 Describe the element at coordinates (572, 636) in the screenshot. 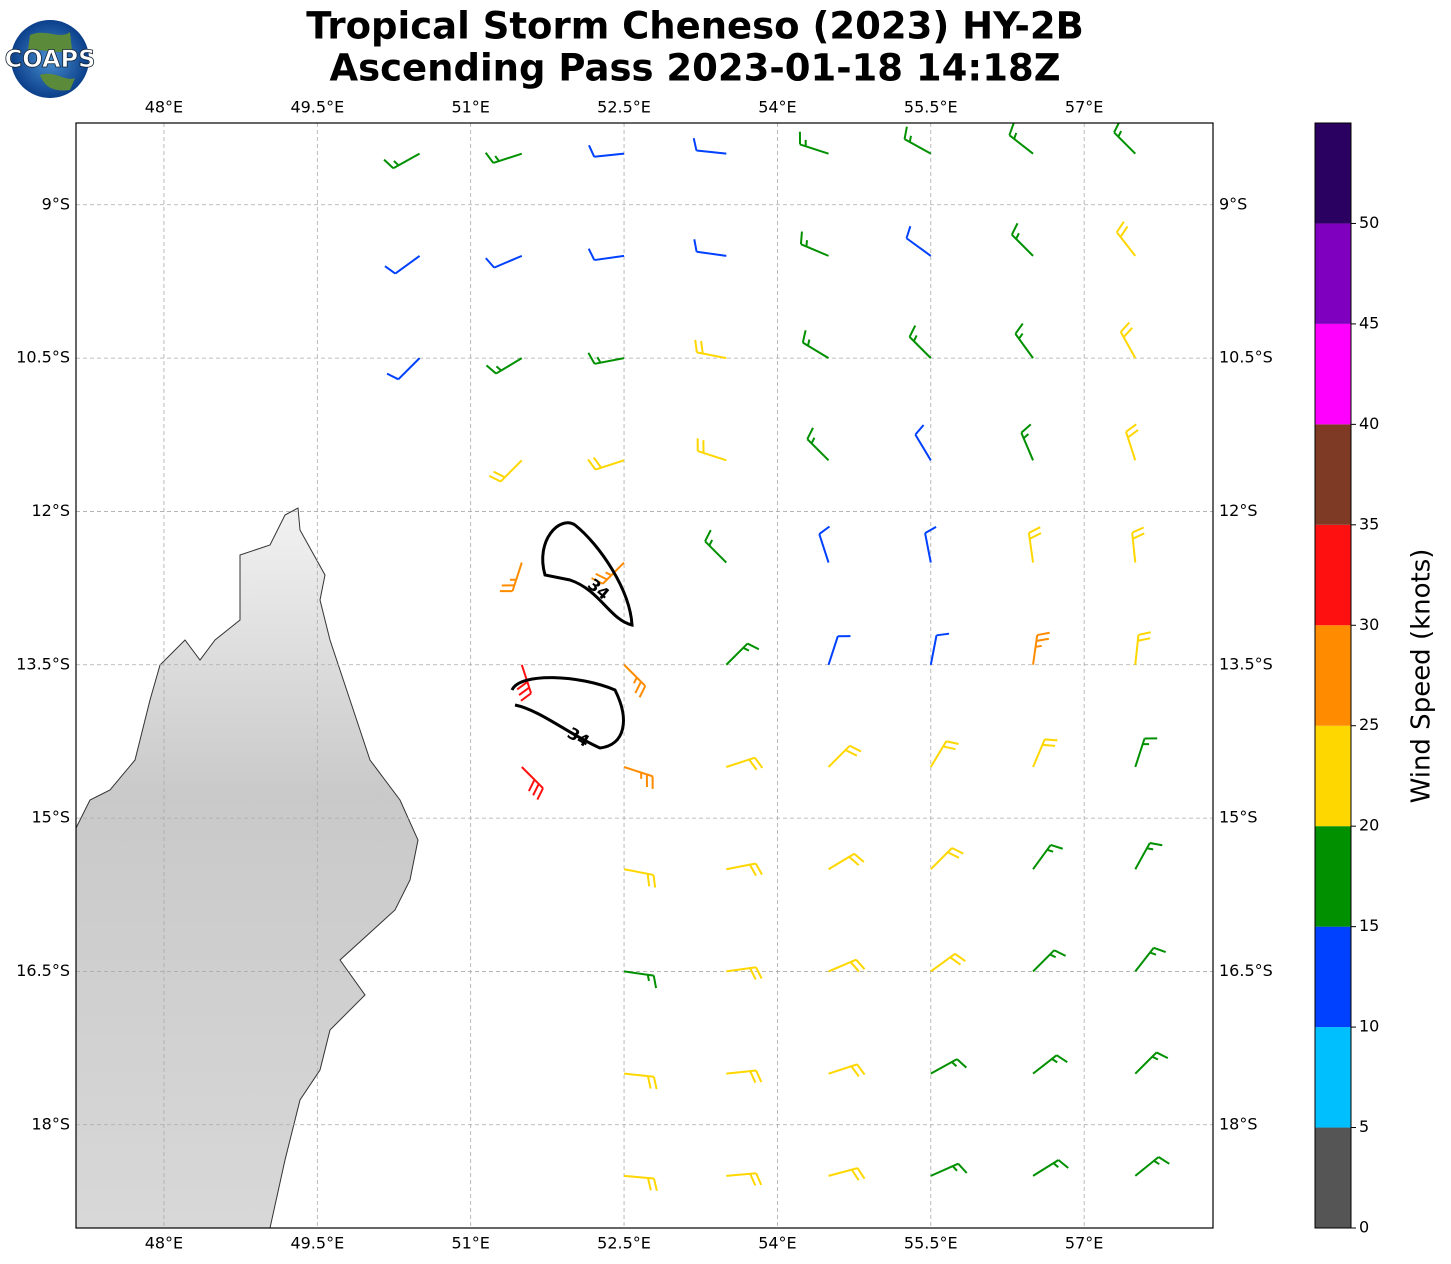

I see `contours: 34 34` at that location.